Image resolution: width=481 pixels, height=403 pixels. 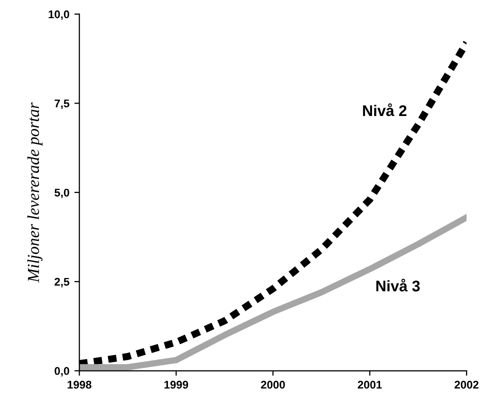 I want to click on x-tick-label: 2000, so click(x=272, y=384).